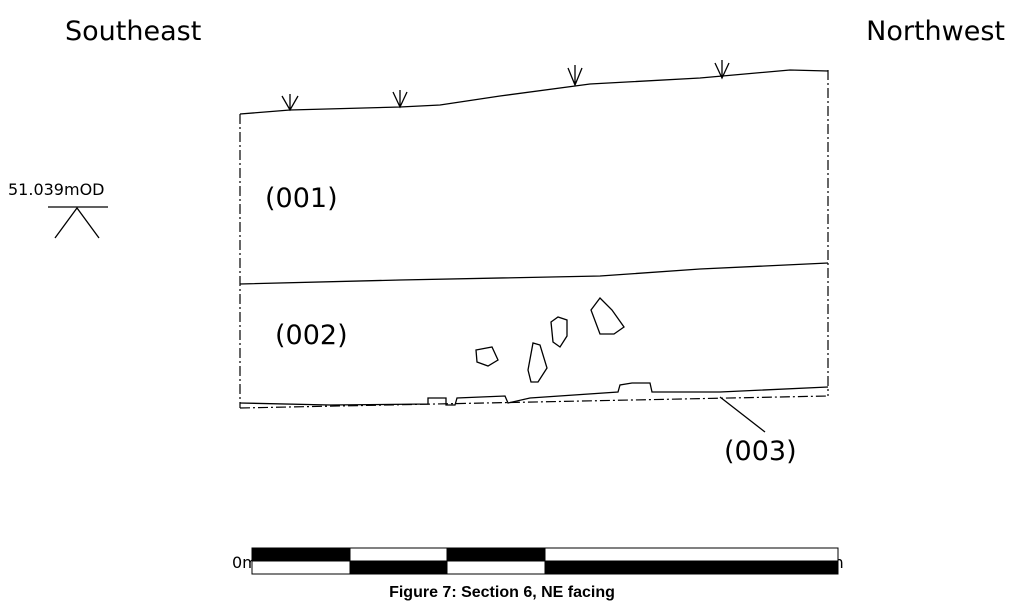  I want to click on scale-bar, so click(545, 561).